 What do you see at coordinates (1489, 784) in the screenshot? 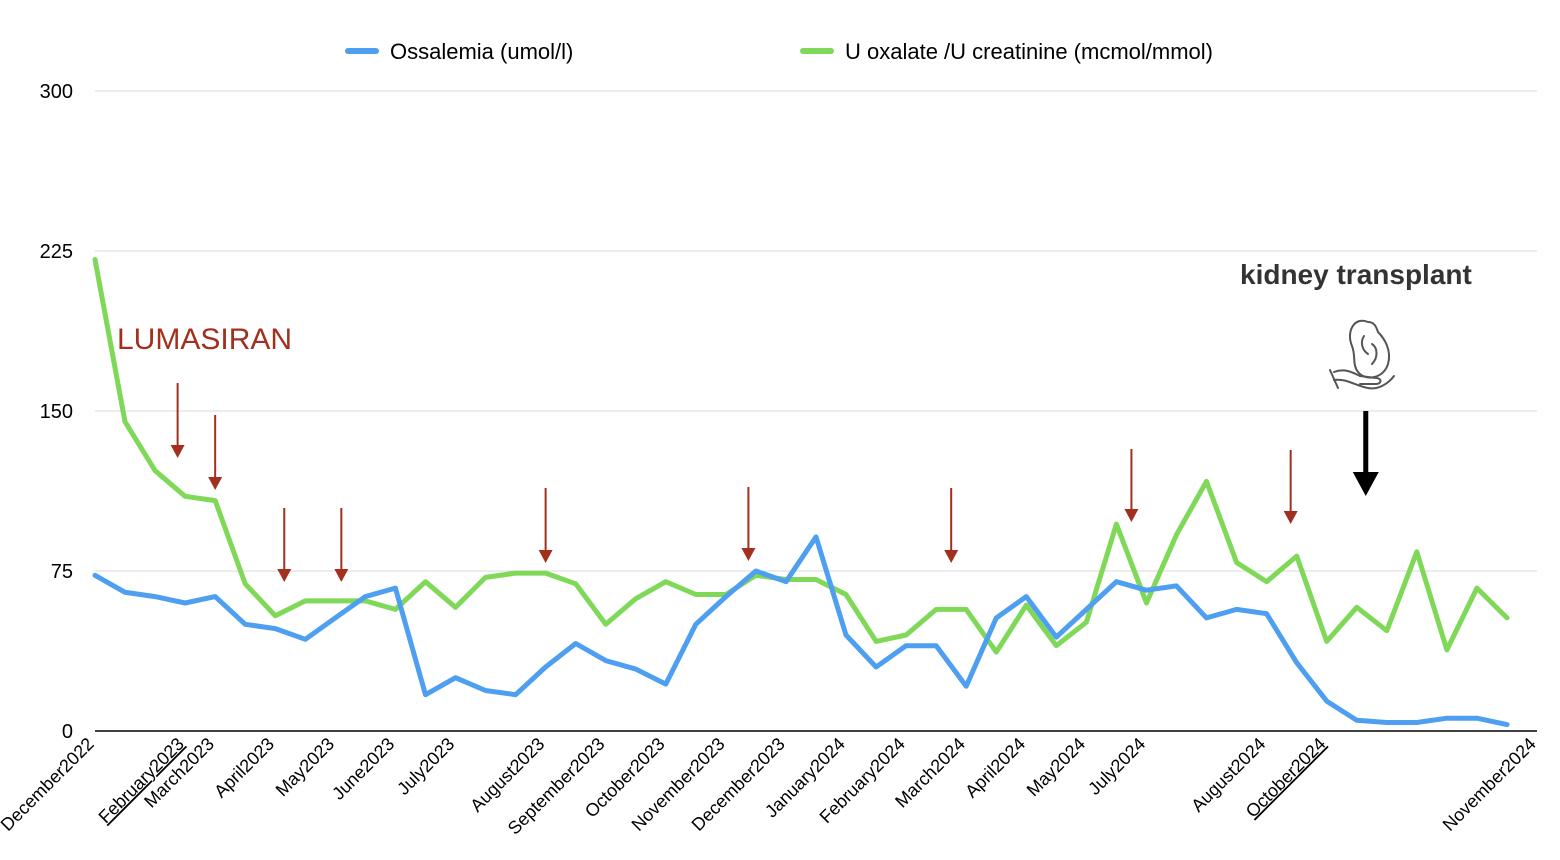
I see `x-tick-label: November2024` at bounding box center [1489, 784].